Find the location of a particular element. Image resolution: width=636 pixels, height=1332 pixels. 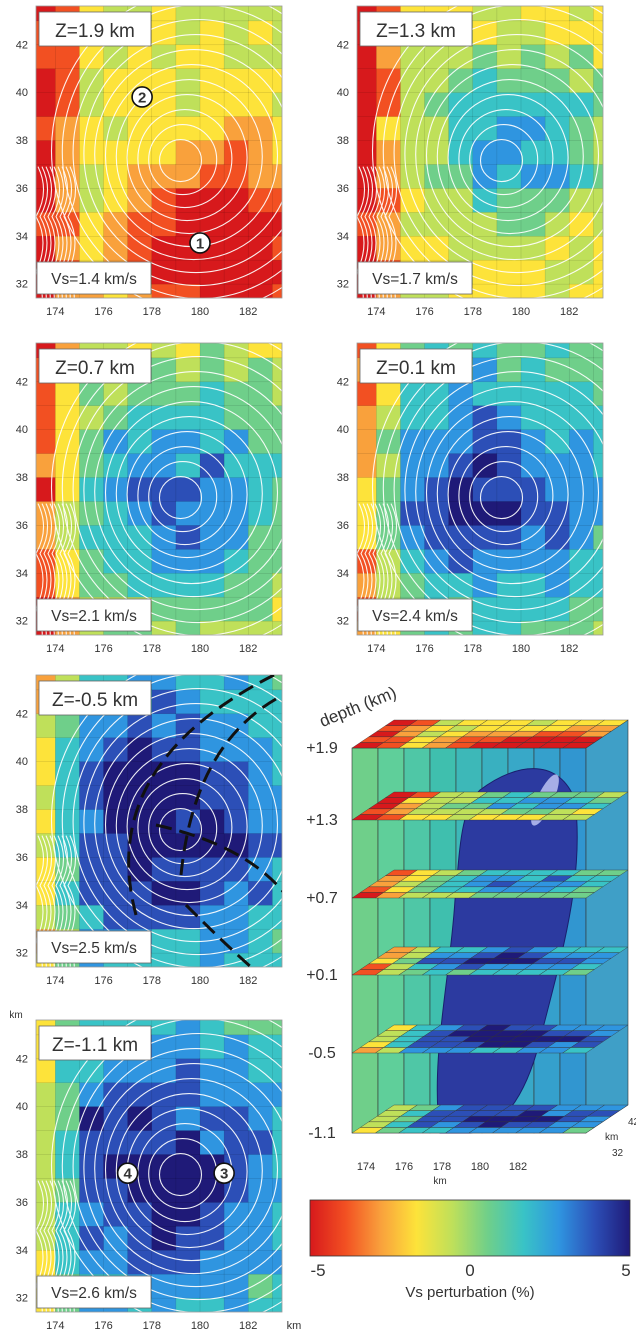

vs-label: Vs=2.6 km/s is located at coordinates (94, 1292).